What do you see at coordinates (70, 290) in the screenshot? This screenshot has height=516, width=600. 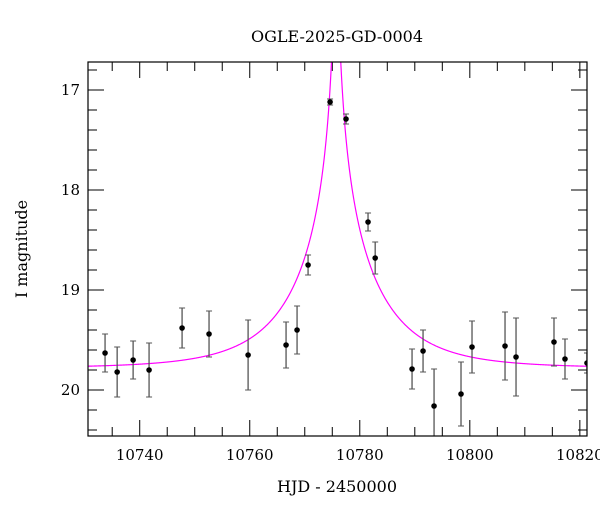 I see `y-tick-label: 19` at bounding box center [70, 290].